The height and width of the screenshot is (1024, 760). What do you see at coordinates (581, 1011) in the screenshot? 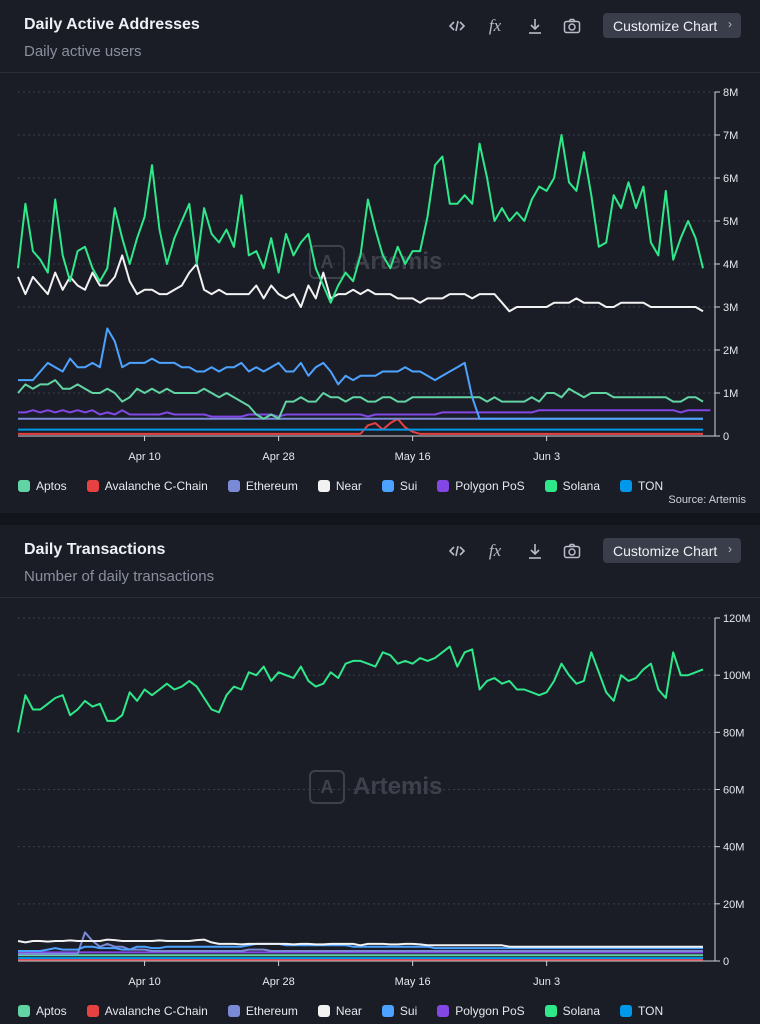
I see `legend-label: Solana` at bounding box center [581, 1011].